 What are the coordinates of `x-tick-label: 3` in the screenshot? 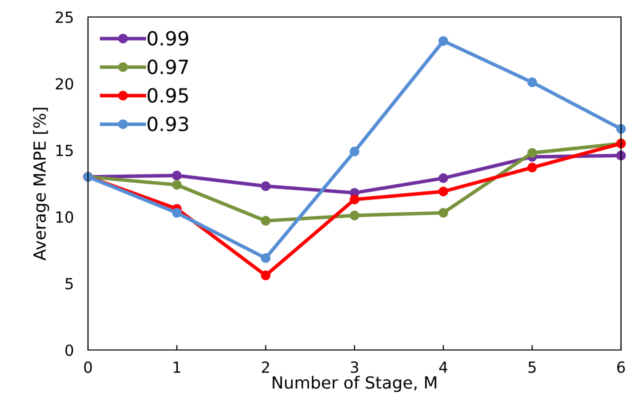 It's located at (354, 367).